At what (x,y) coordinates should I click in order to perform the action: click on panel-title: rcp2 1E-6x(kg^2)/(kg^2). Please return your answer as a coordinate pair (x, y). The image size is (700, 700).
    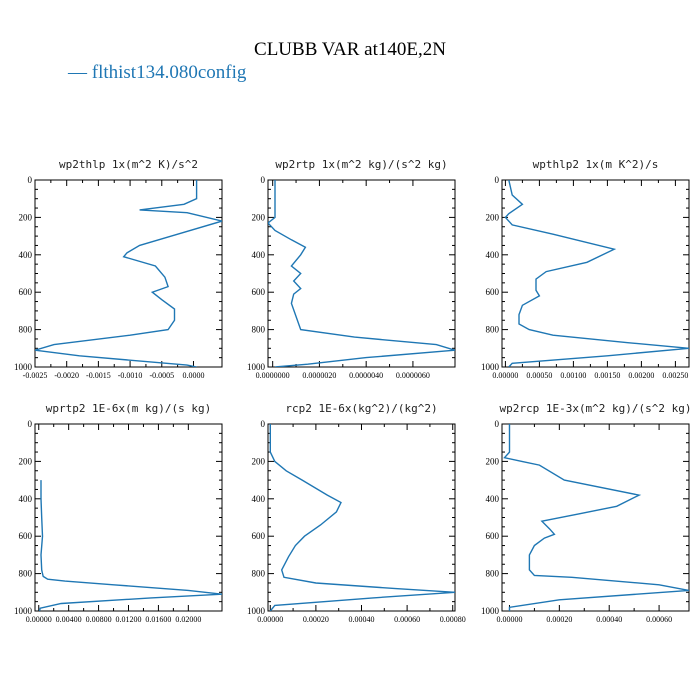
    Looking at the image, I should click on (361, 408).